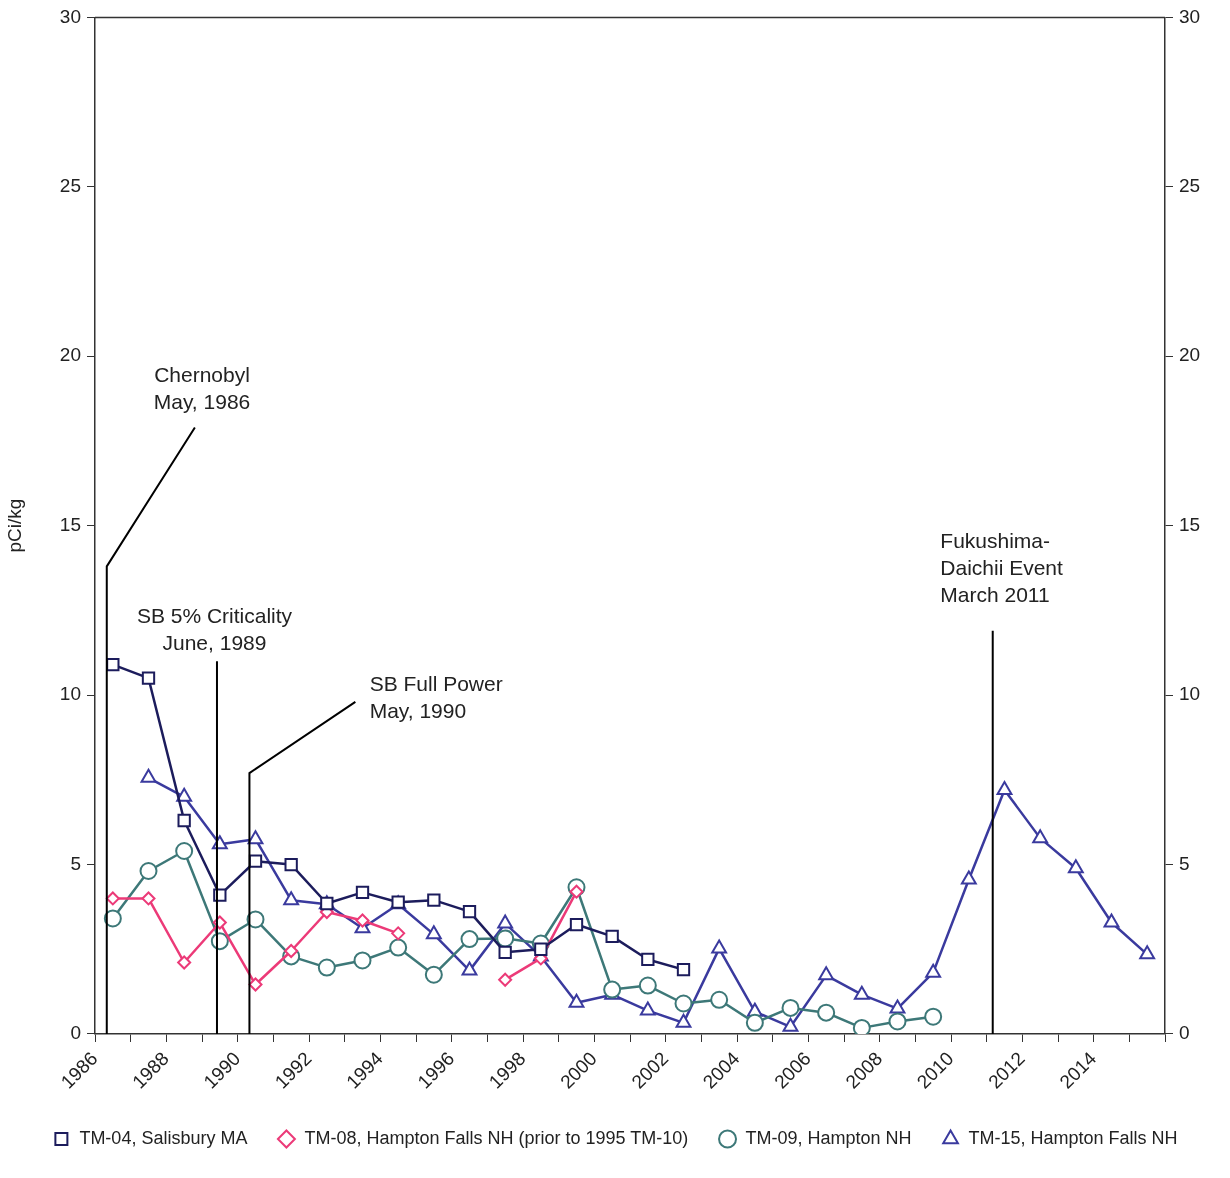  I want to click on y-tick-label: 25, so click(70, 186).